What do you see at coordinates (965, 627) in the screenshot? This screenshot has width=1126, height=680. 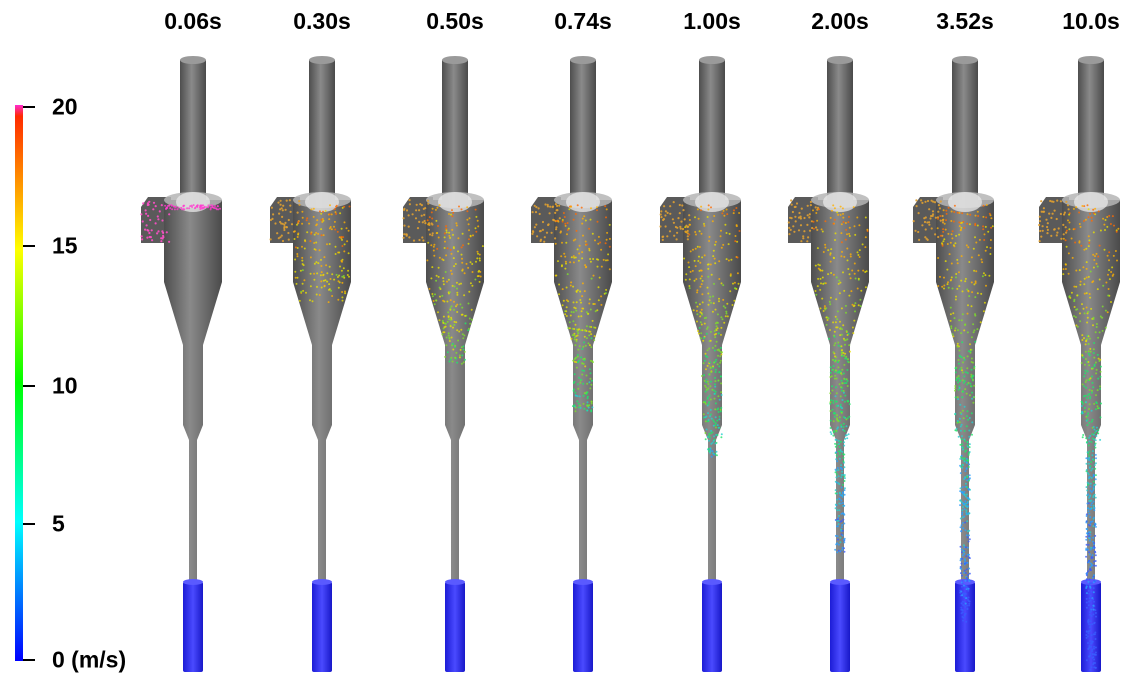 I see `collection-tube` at bounding box center [965, 627].